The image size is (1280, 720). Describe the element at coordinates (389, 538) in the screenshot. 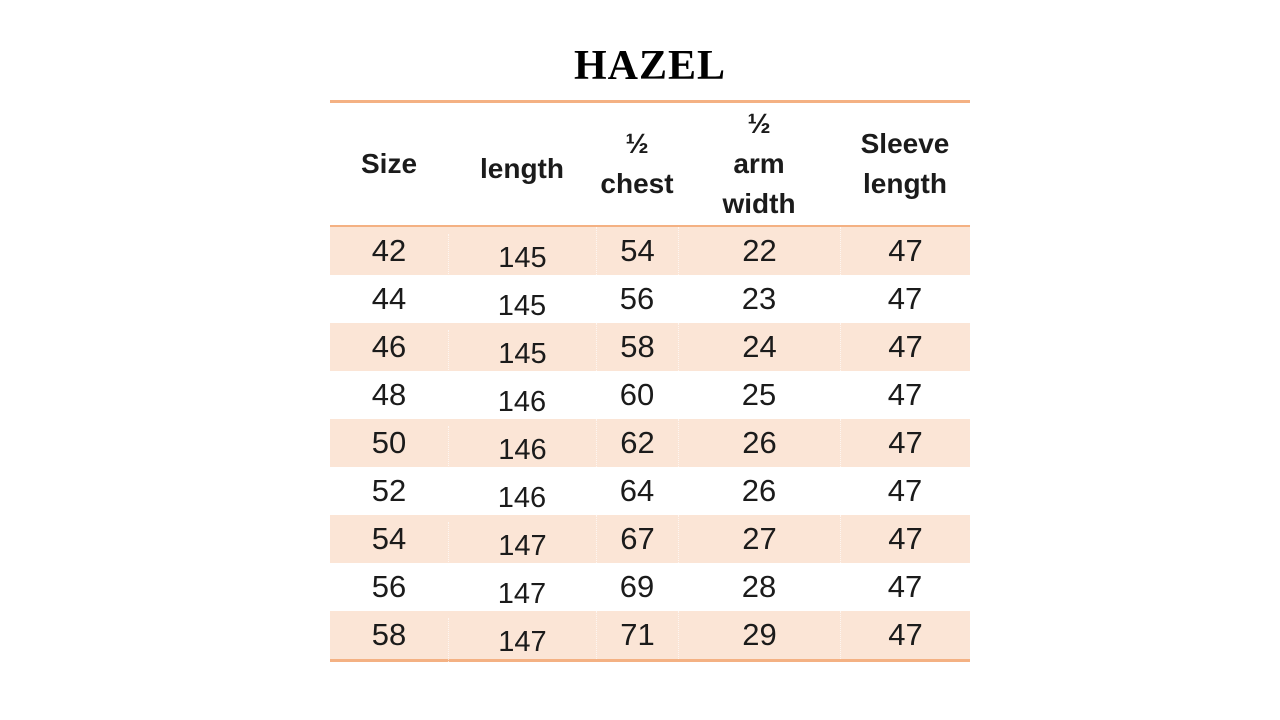

I see `cell-size: 54` at that location.